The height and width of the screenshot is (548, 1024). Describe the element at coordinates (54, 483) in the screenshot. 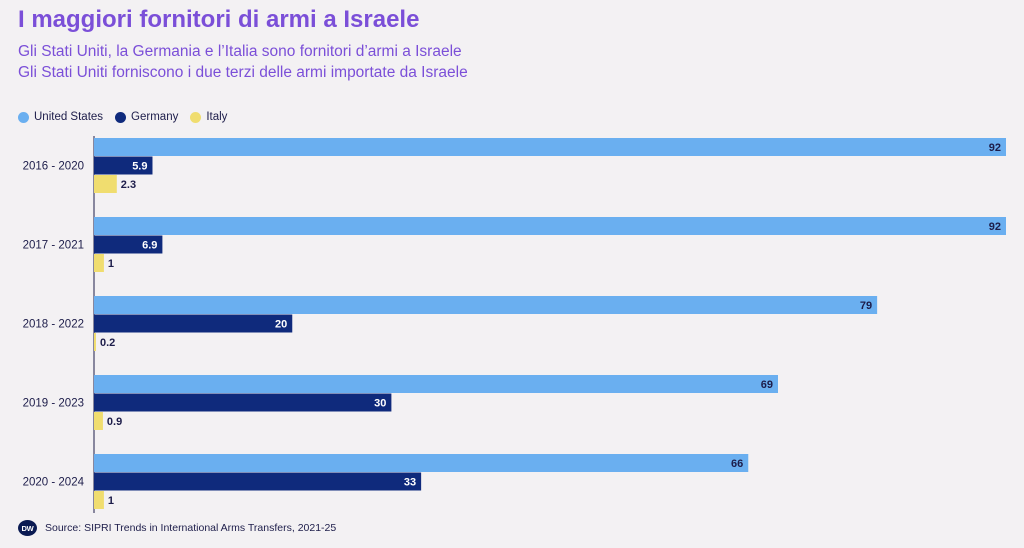

I see `category-label: 2020 - 2024` at that location.